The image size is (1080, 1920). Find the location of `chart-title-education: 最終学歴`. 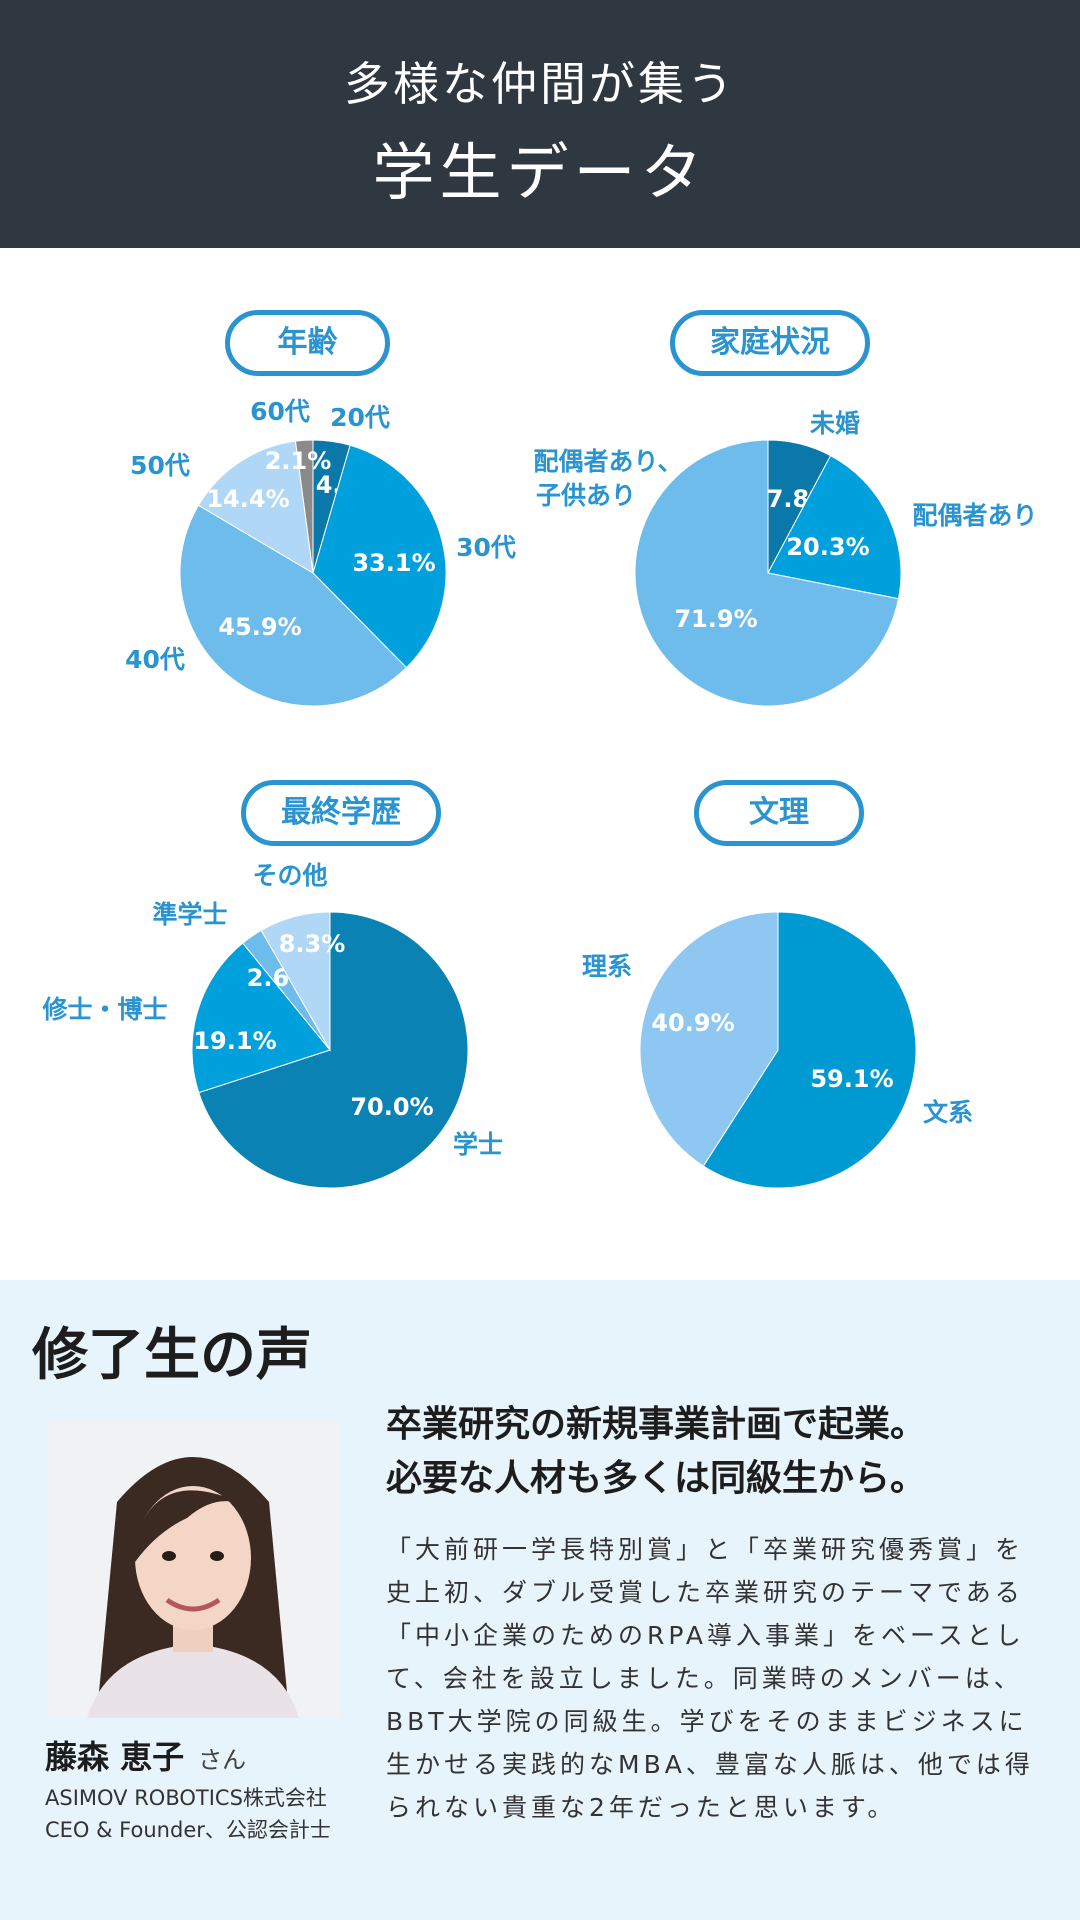

chart-title-education: 最終学歴 is located at coordinates (341, 813).